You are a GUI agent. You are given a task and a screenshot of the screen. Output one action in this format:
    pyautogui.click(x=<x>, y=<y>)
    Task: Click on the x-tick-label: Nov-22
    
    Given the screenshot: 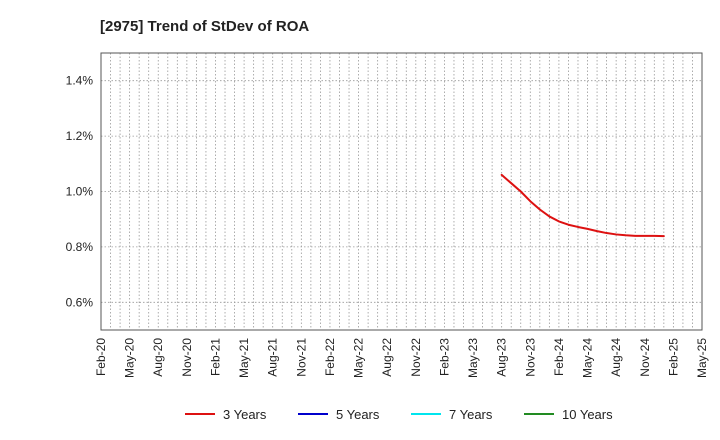 What is the action you would take?
    pyautogui.click(x=416, y=357)
    